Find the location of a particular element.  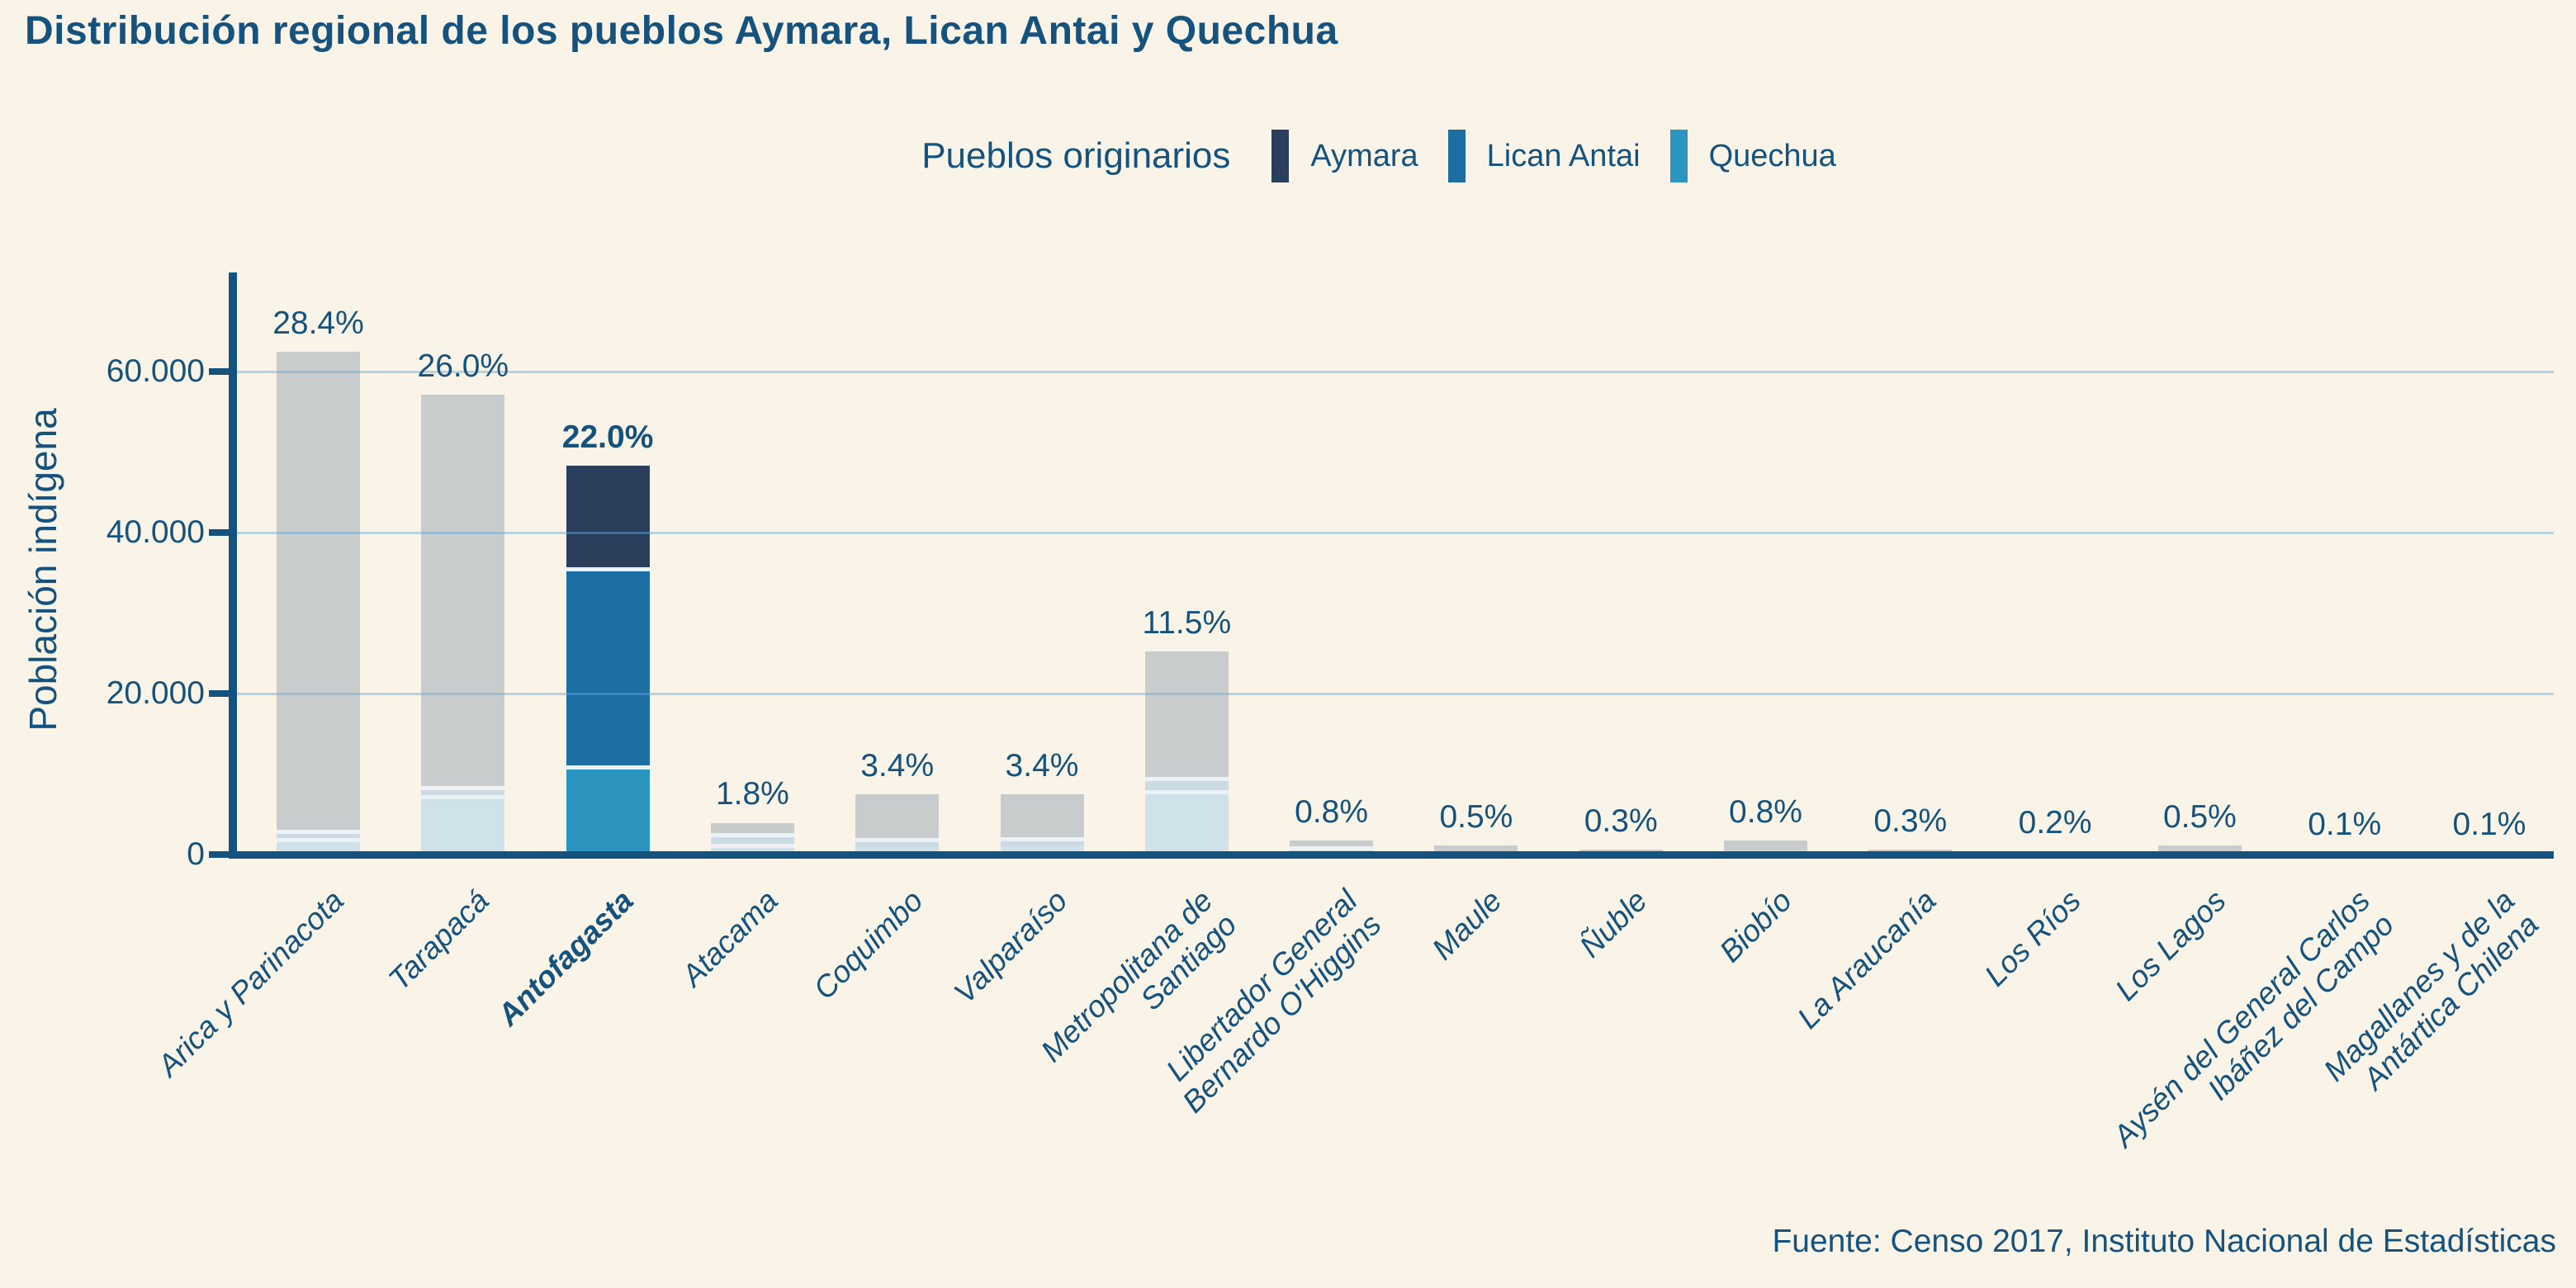

percent-label-11.5%: 11.5% is located at coordinates (1187, 622).